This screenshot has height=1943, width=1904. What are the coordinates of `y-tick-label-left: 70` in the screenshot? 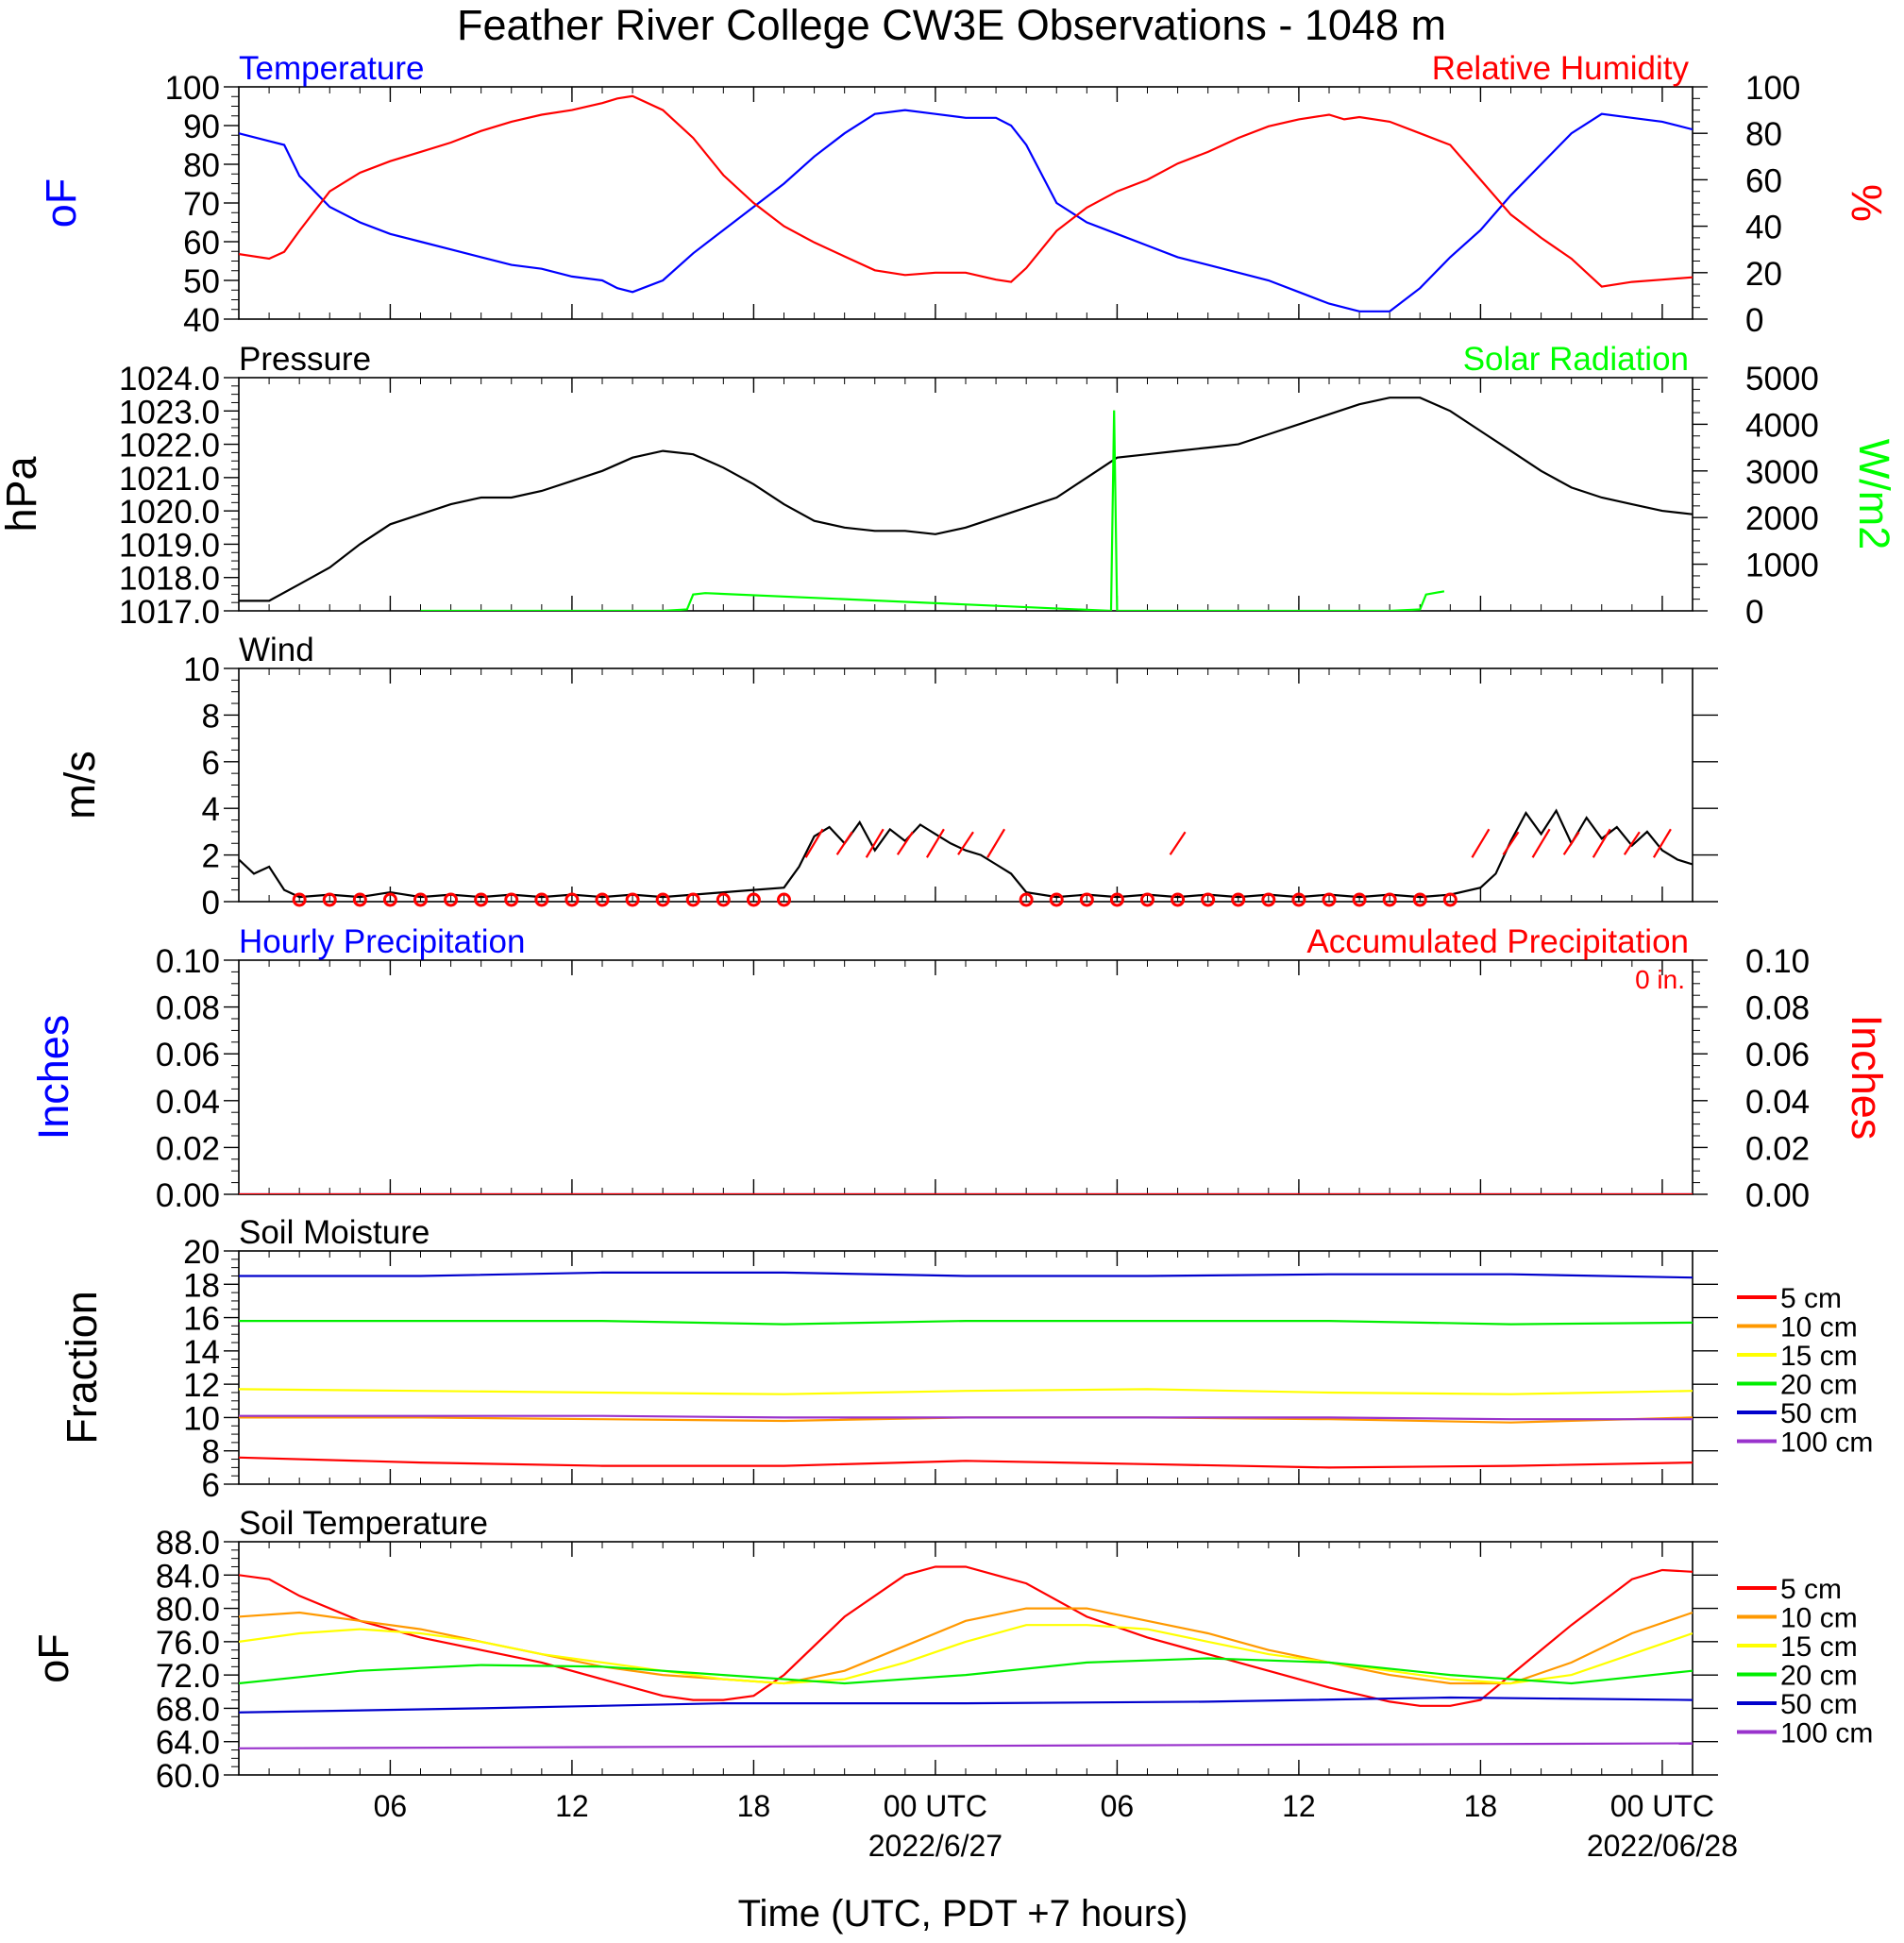 It's located at (201, 204).